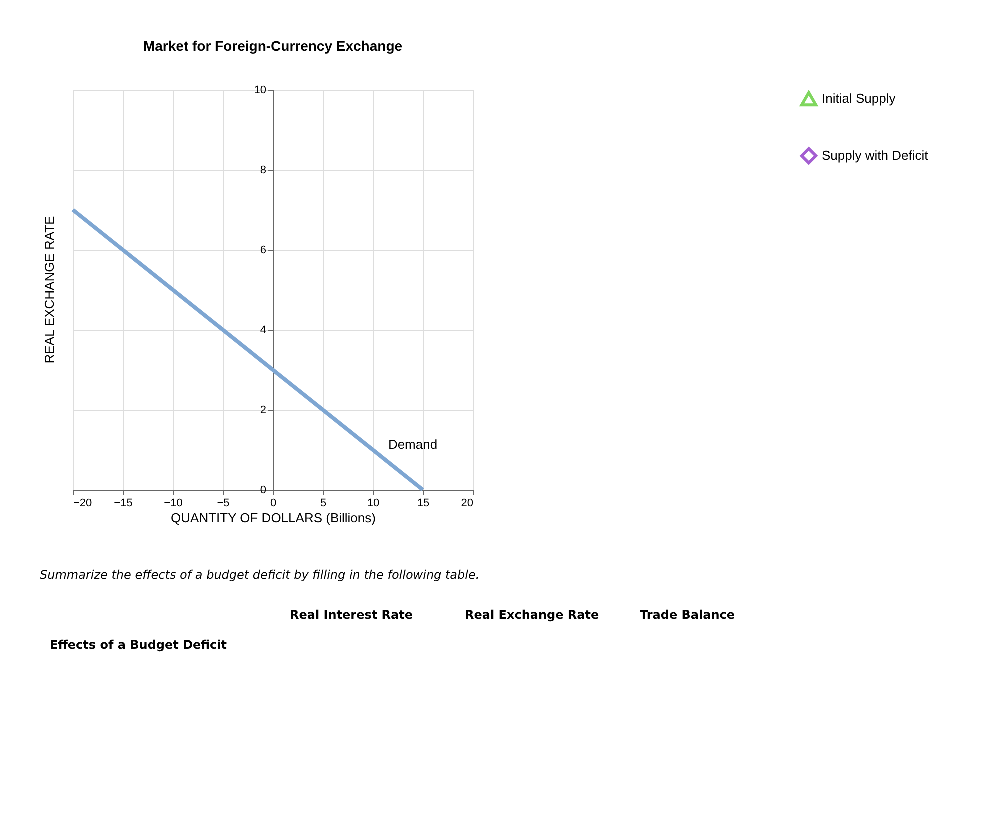  I want to click on x-tick-label: 0, so click(273, 504).